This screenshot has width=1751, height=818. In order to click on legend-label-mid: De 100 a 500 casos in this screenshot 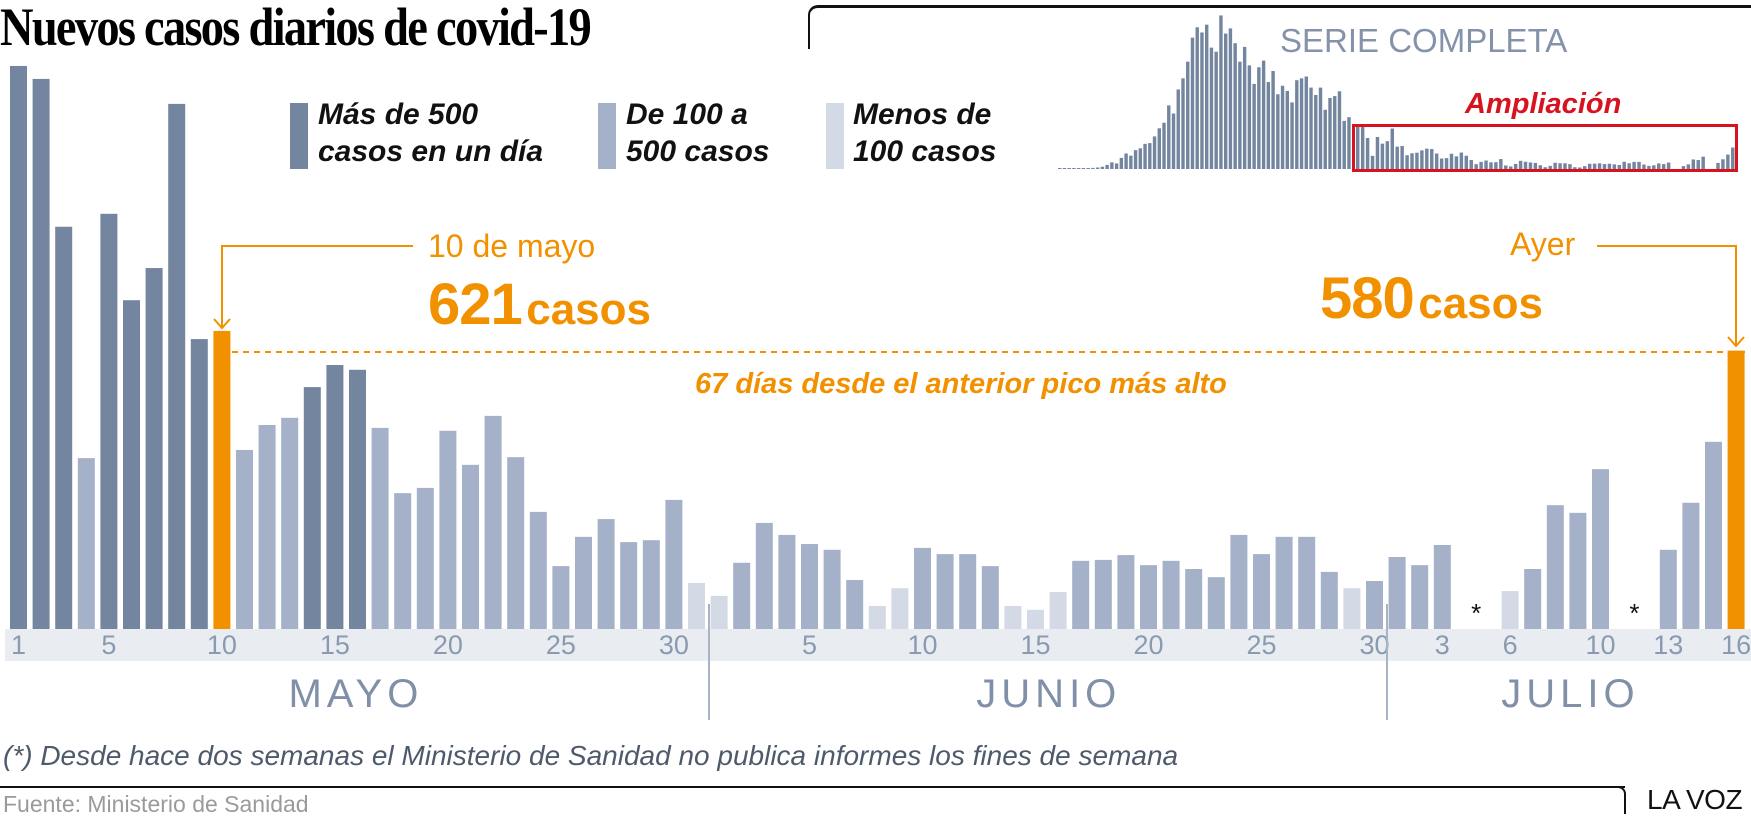, I will do `click(697, 133)`.